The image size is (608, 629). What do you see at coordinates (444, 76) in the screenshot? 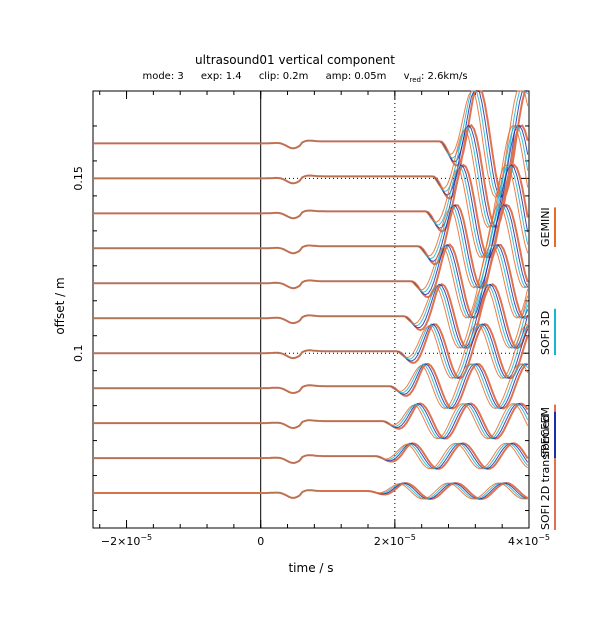
I see `param-vred-value: : 2.6km/s` at bounding box center [444, 76].